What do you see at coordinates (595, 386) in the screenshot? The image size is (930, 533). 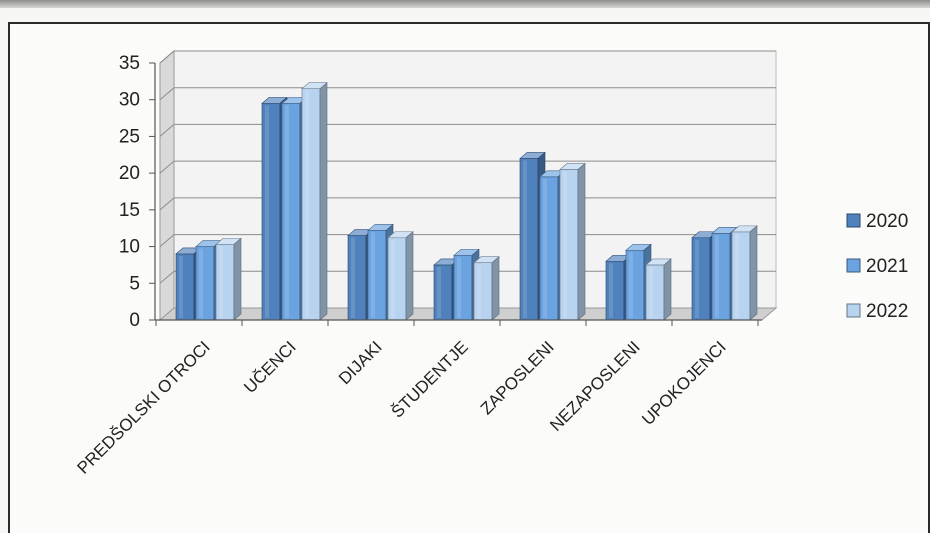 I see `x-category-label: NEZAPOSLENI` at bounding box center [595, 386].